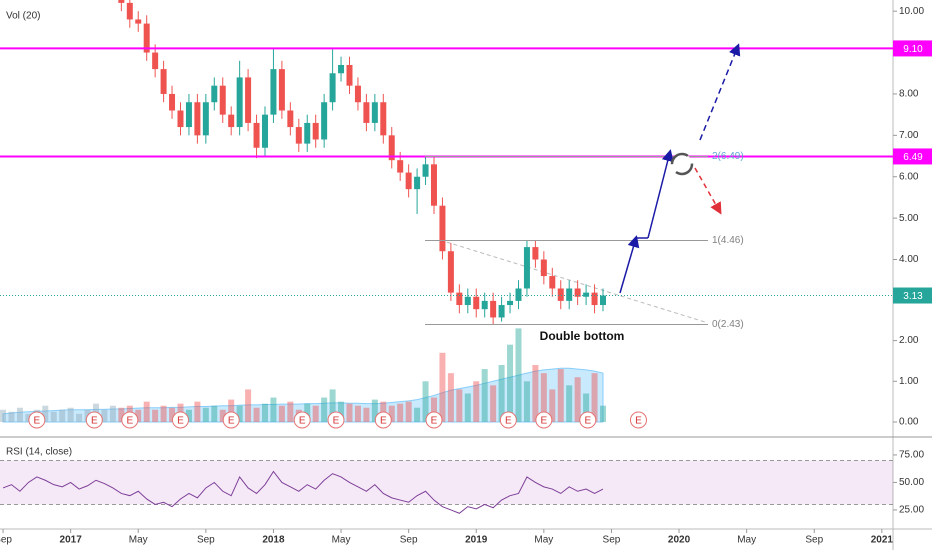 The width and height of the screenshot is (932, 550). Describe the element at coordinates (476, 540) in the screenshot. I see `x-tick-label: 2019` at that location.